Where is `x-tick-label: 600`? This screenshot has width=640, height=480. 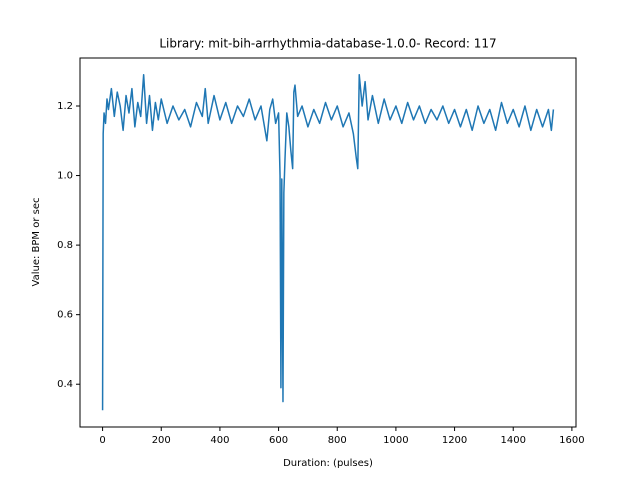 x-tick-label: 600 is located at coordinates (278, 440).